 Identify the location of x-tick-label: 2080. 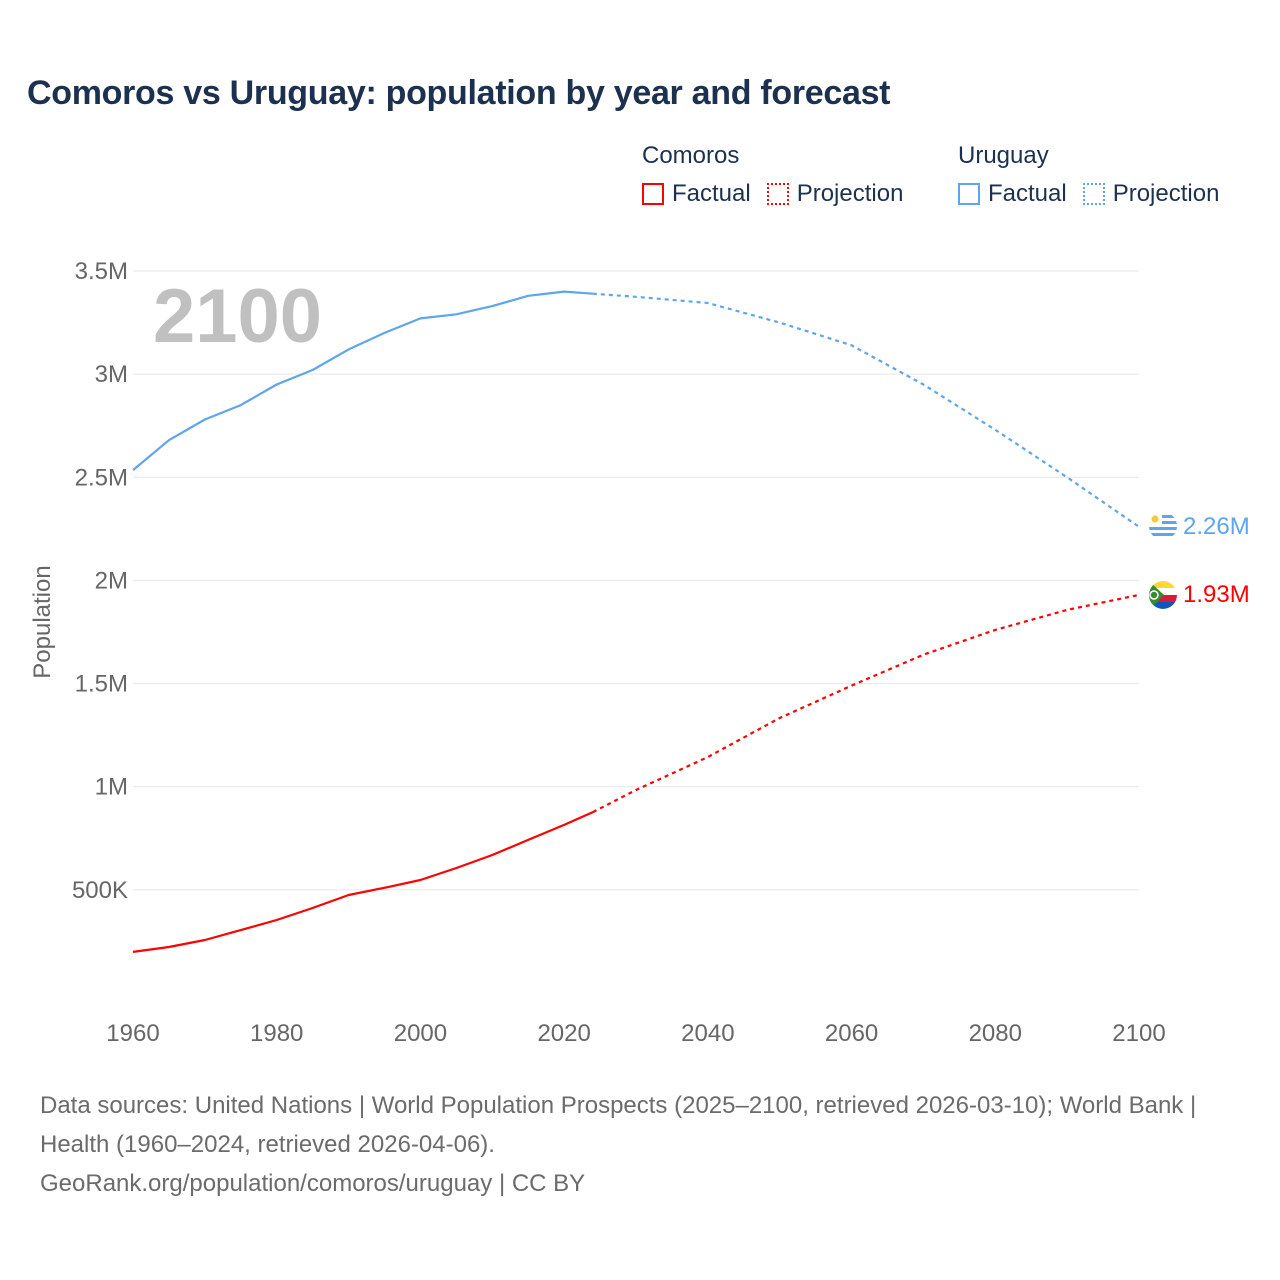
(995, 1033).